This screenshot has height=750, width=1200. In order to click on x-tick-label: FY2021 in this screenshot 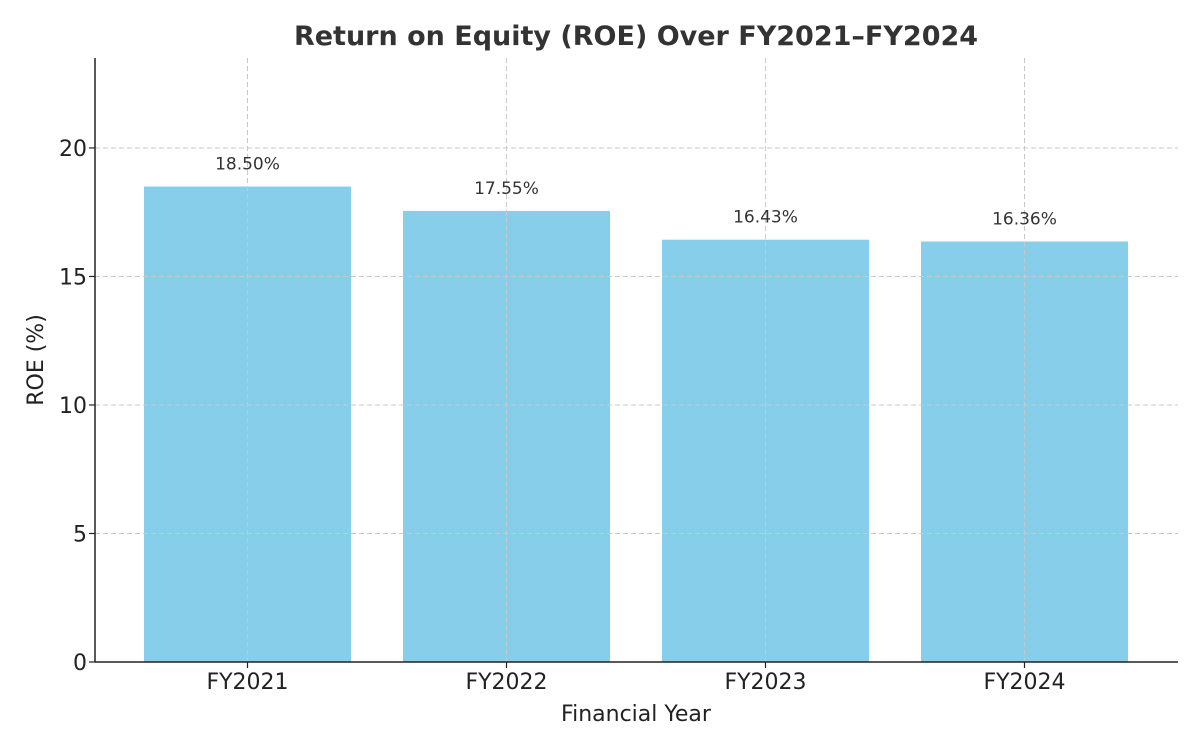, I will do `click(247, 682)`.